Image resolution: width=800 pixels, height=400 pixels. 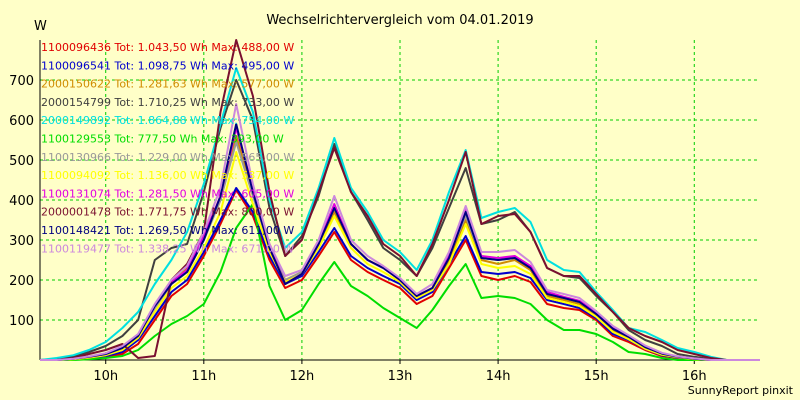 What do you see at coordinates (741, 390) in the screenshot?
I see `credit-text: SunnyReport pinxit` at bounding box center [741, 390].